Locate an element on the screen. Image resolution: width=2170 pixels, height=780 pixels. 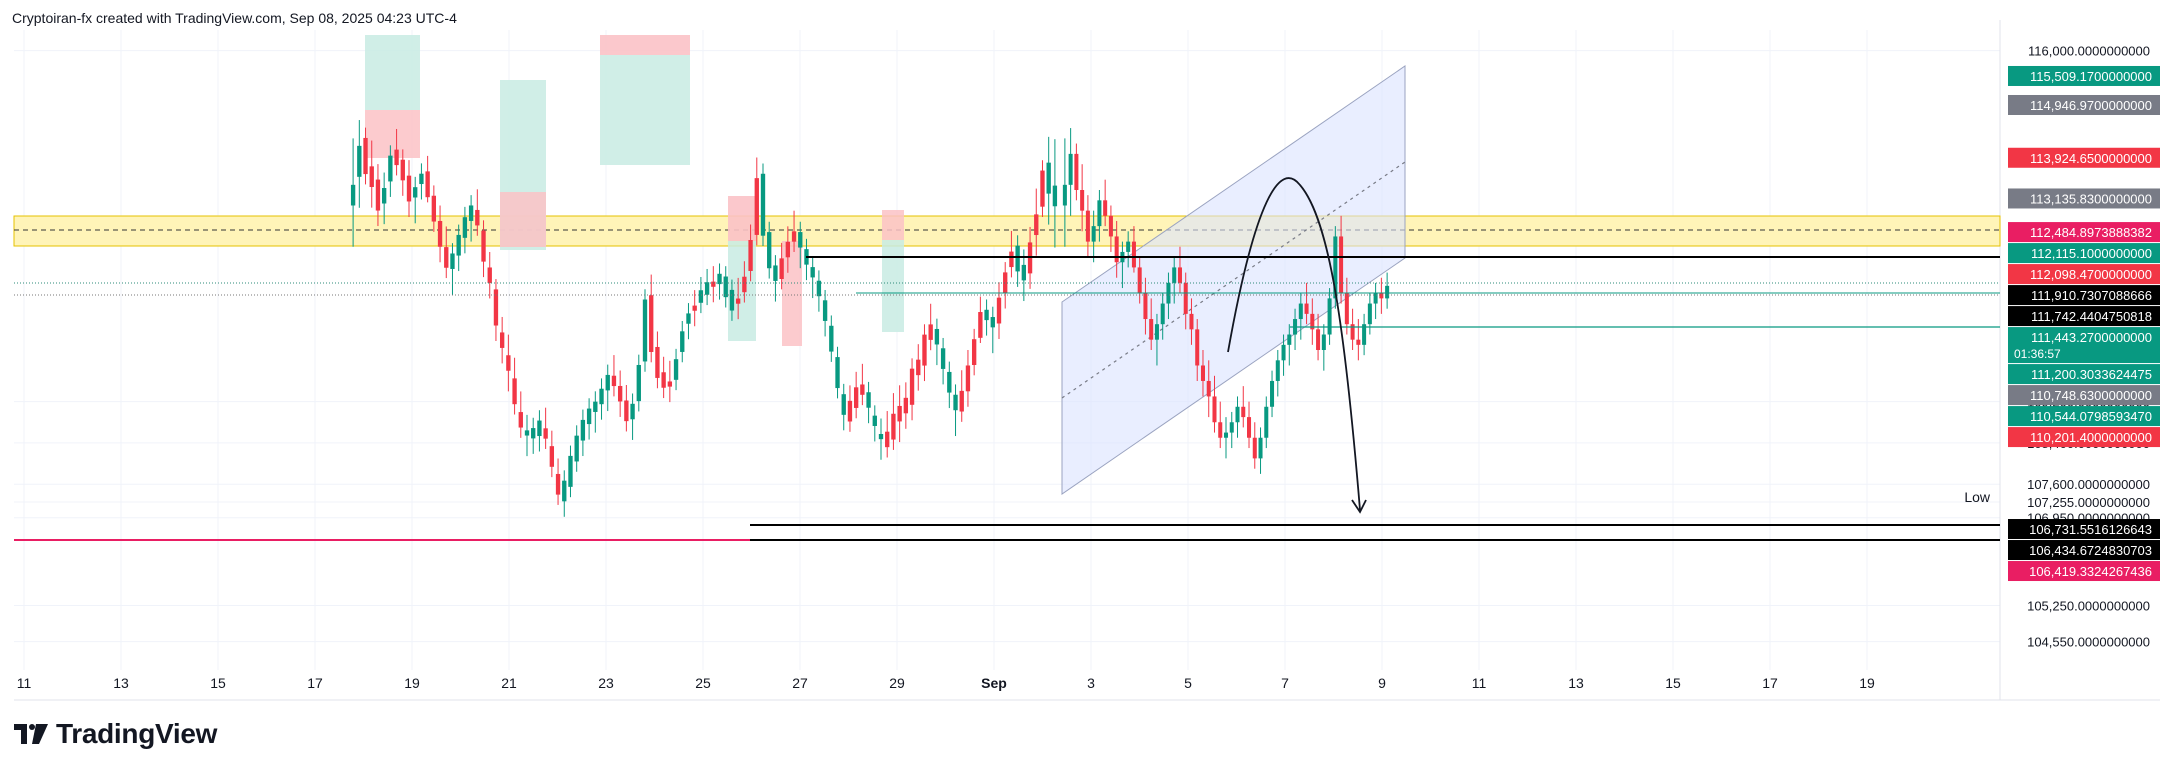
price-label-badge: 106,434.6724830703 is located at coordinates (2084, 550).